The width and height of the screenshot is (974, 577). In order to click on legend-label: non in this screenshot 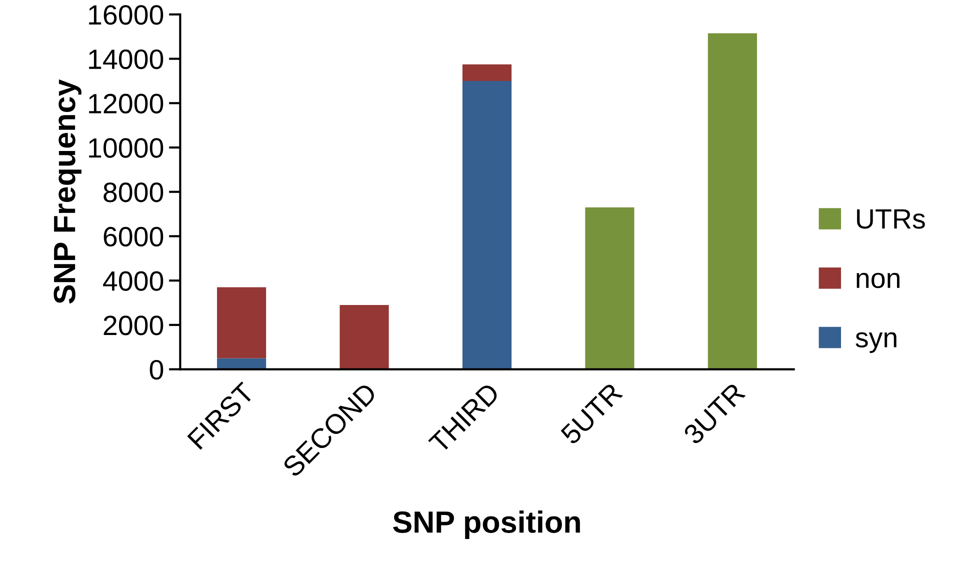, I will do `click(878, 280)`.